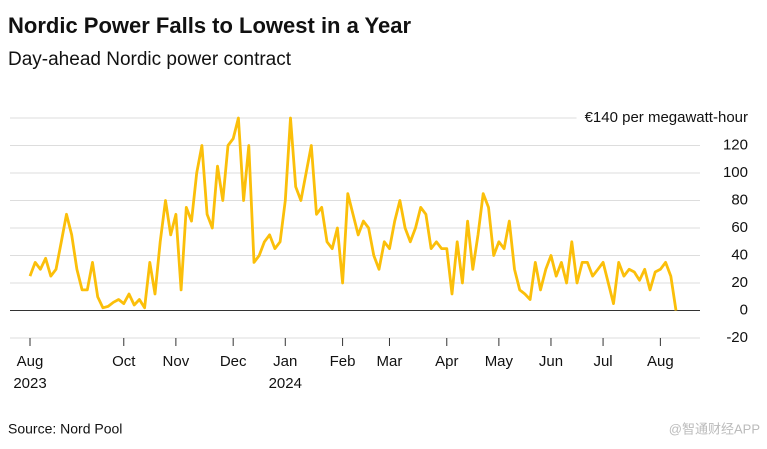  Describe the element at coordinates (285, 372) in the screenshot. I see `x-tick-label: Jan 2024` at that location.